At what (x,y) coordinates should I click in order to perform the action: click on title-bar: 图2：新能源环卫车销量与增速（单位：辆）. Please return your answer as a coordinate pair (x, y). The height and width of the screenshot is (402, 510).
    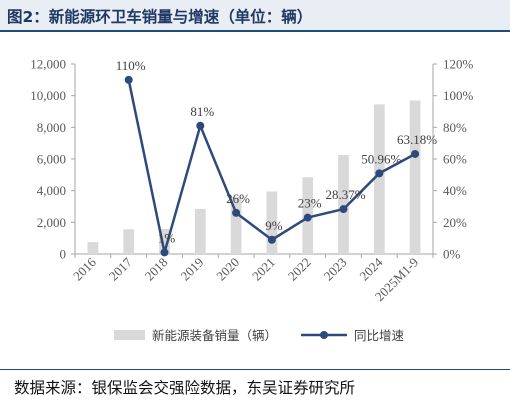
    Looking at the image, I should click on (255, 16).